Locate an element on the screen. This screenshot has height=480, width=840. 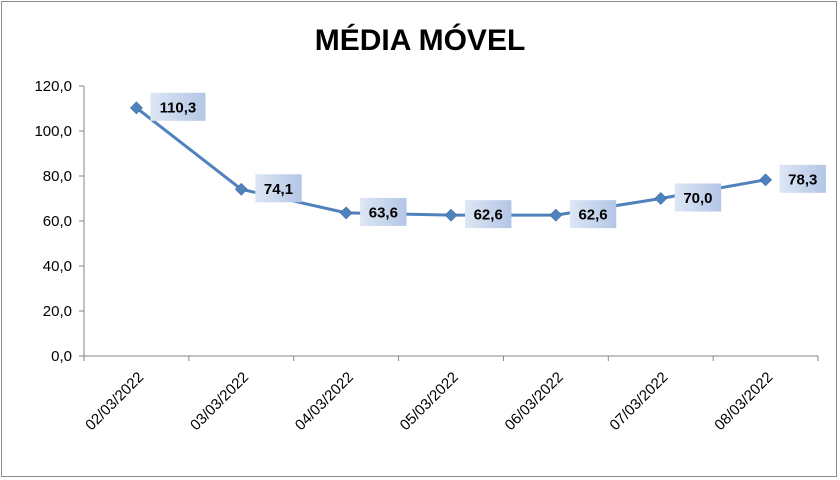
y-tick-label: 80,0 is located at coordinates (57, 176).